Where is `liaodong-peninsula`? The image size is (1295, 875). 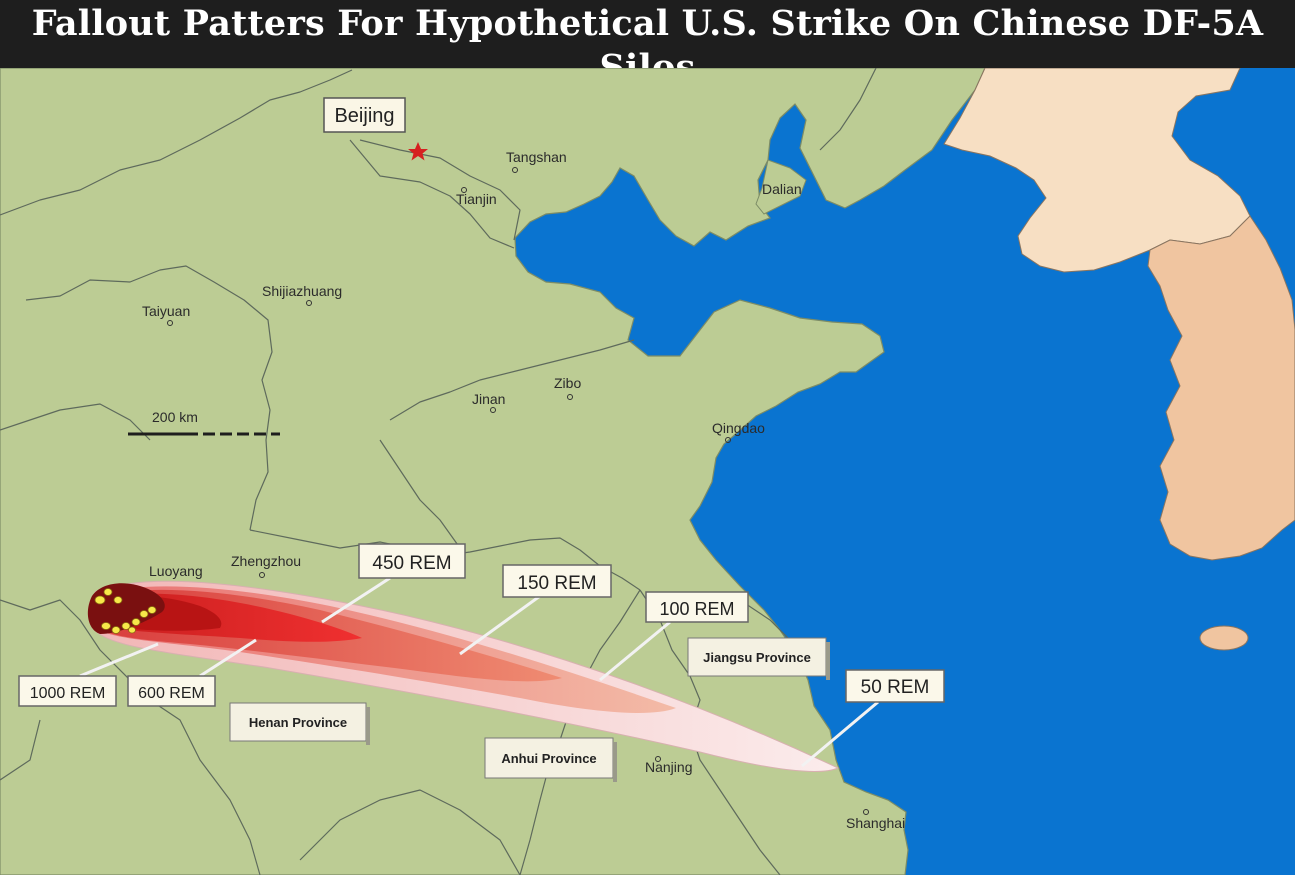 liaodong-peninsula is located at coordinates (781, 187).